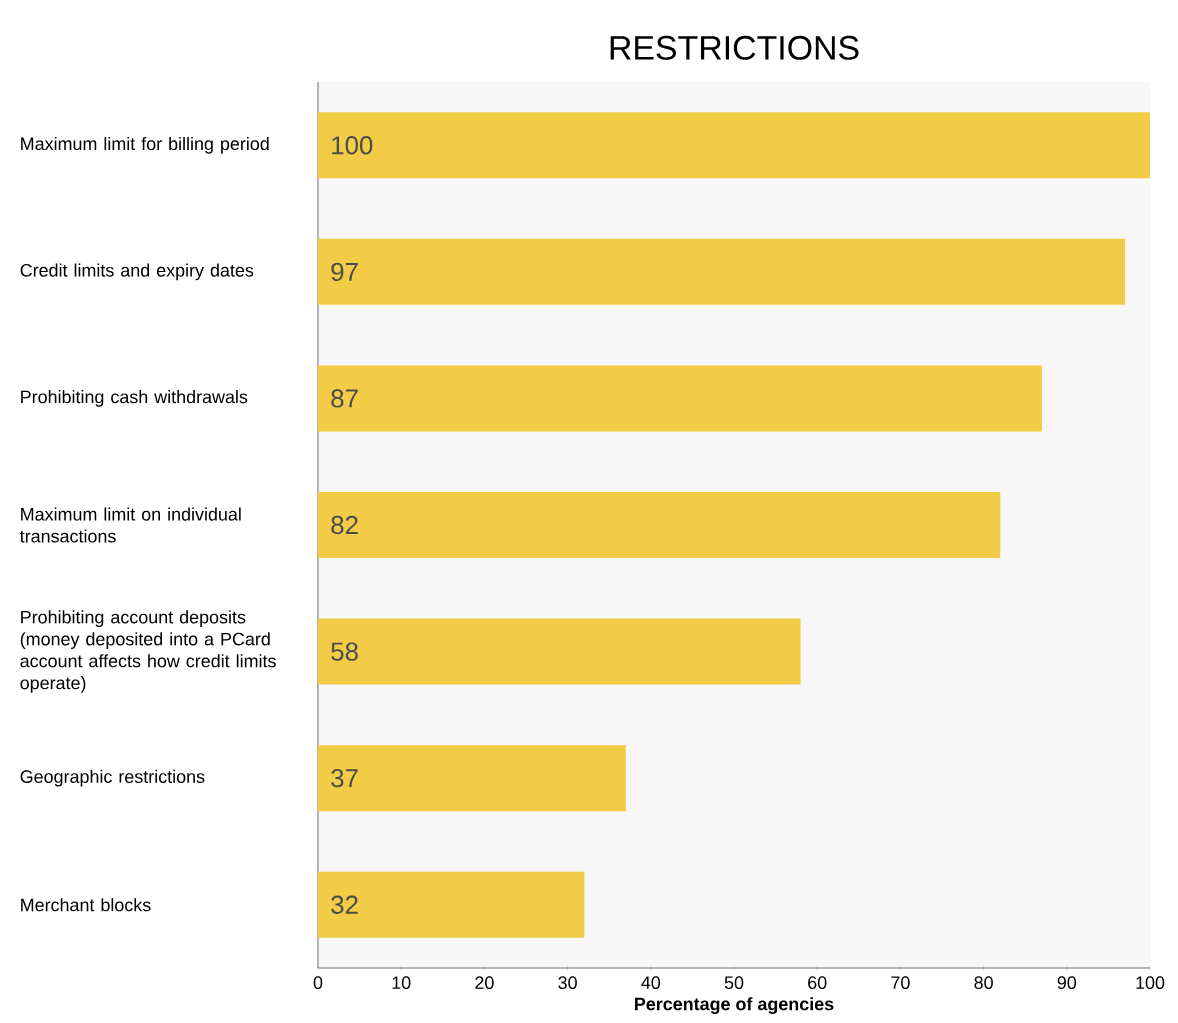 This screenshot has height=1023, width=1178. Describe the element at coordinates (344, 398) in the screenshot. I see `data-label: 87` at that location.